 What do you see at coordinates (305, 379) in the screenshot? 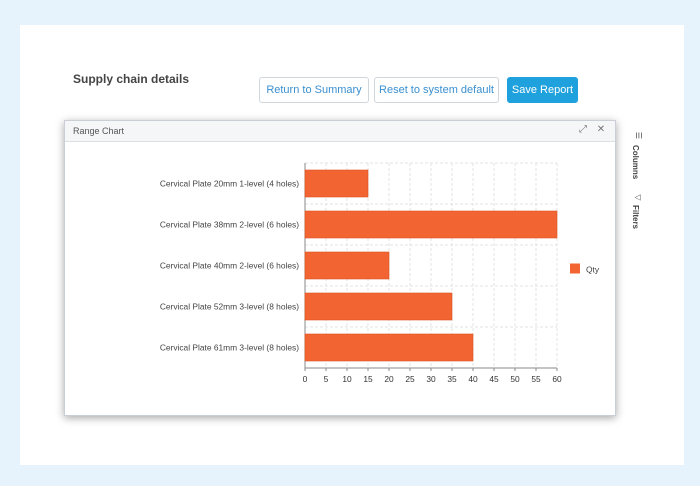
I see `x-tick-label: 0` at bounding box center [305, 379].